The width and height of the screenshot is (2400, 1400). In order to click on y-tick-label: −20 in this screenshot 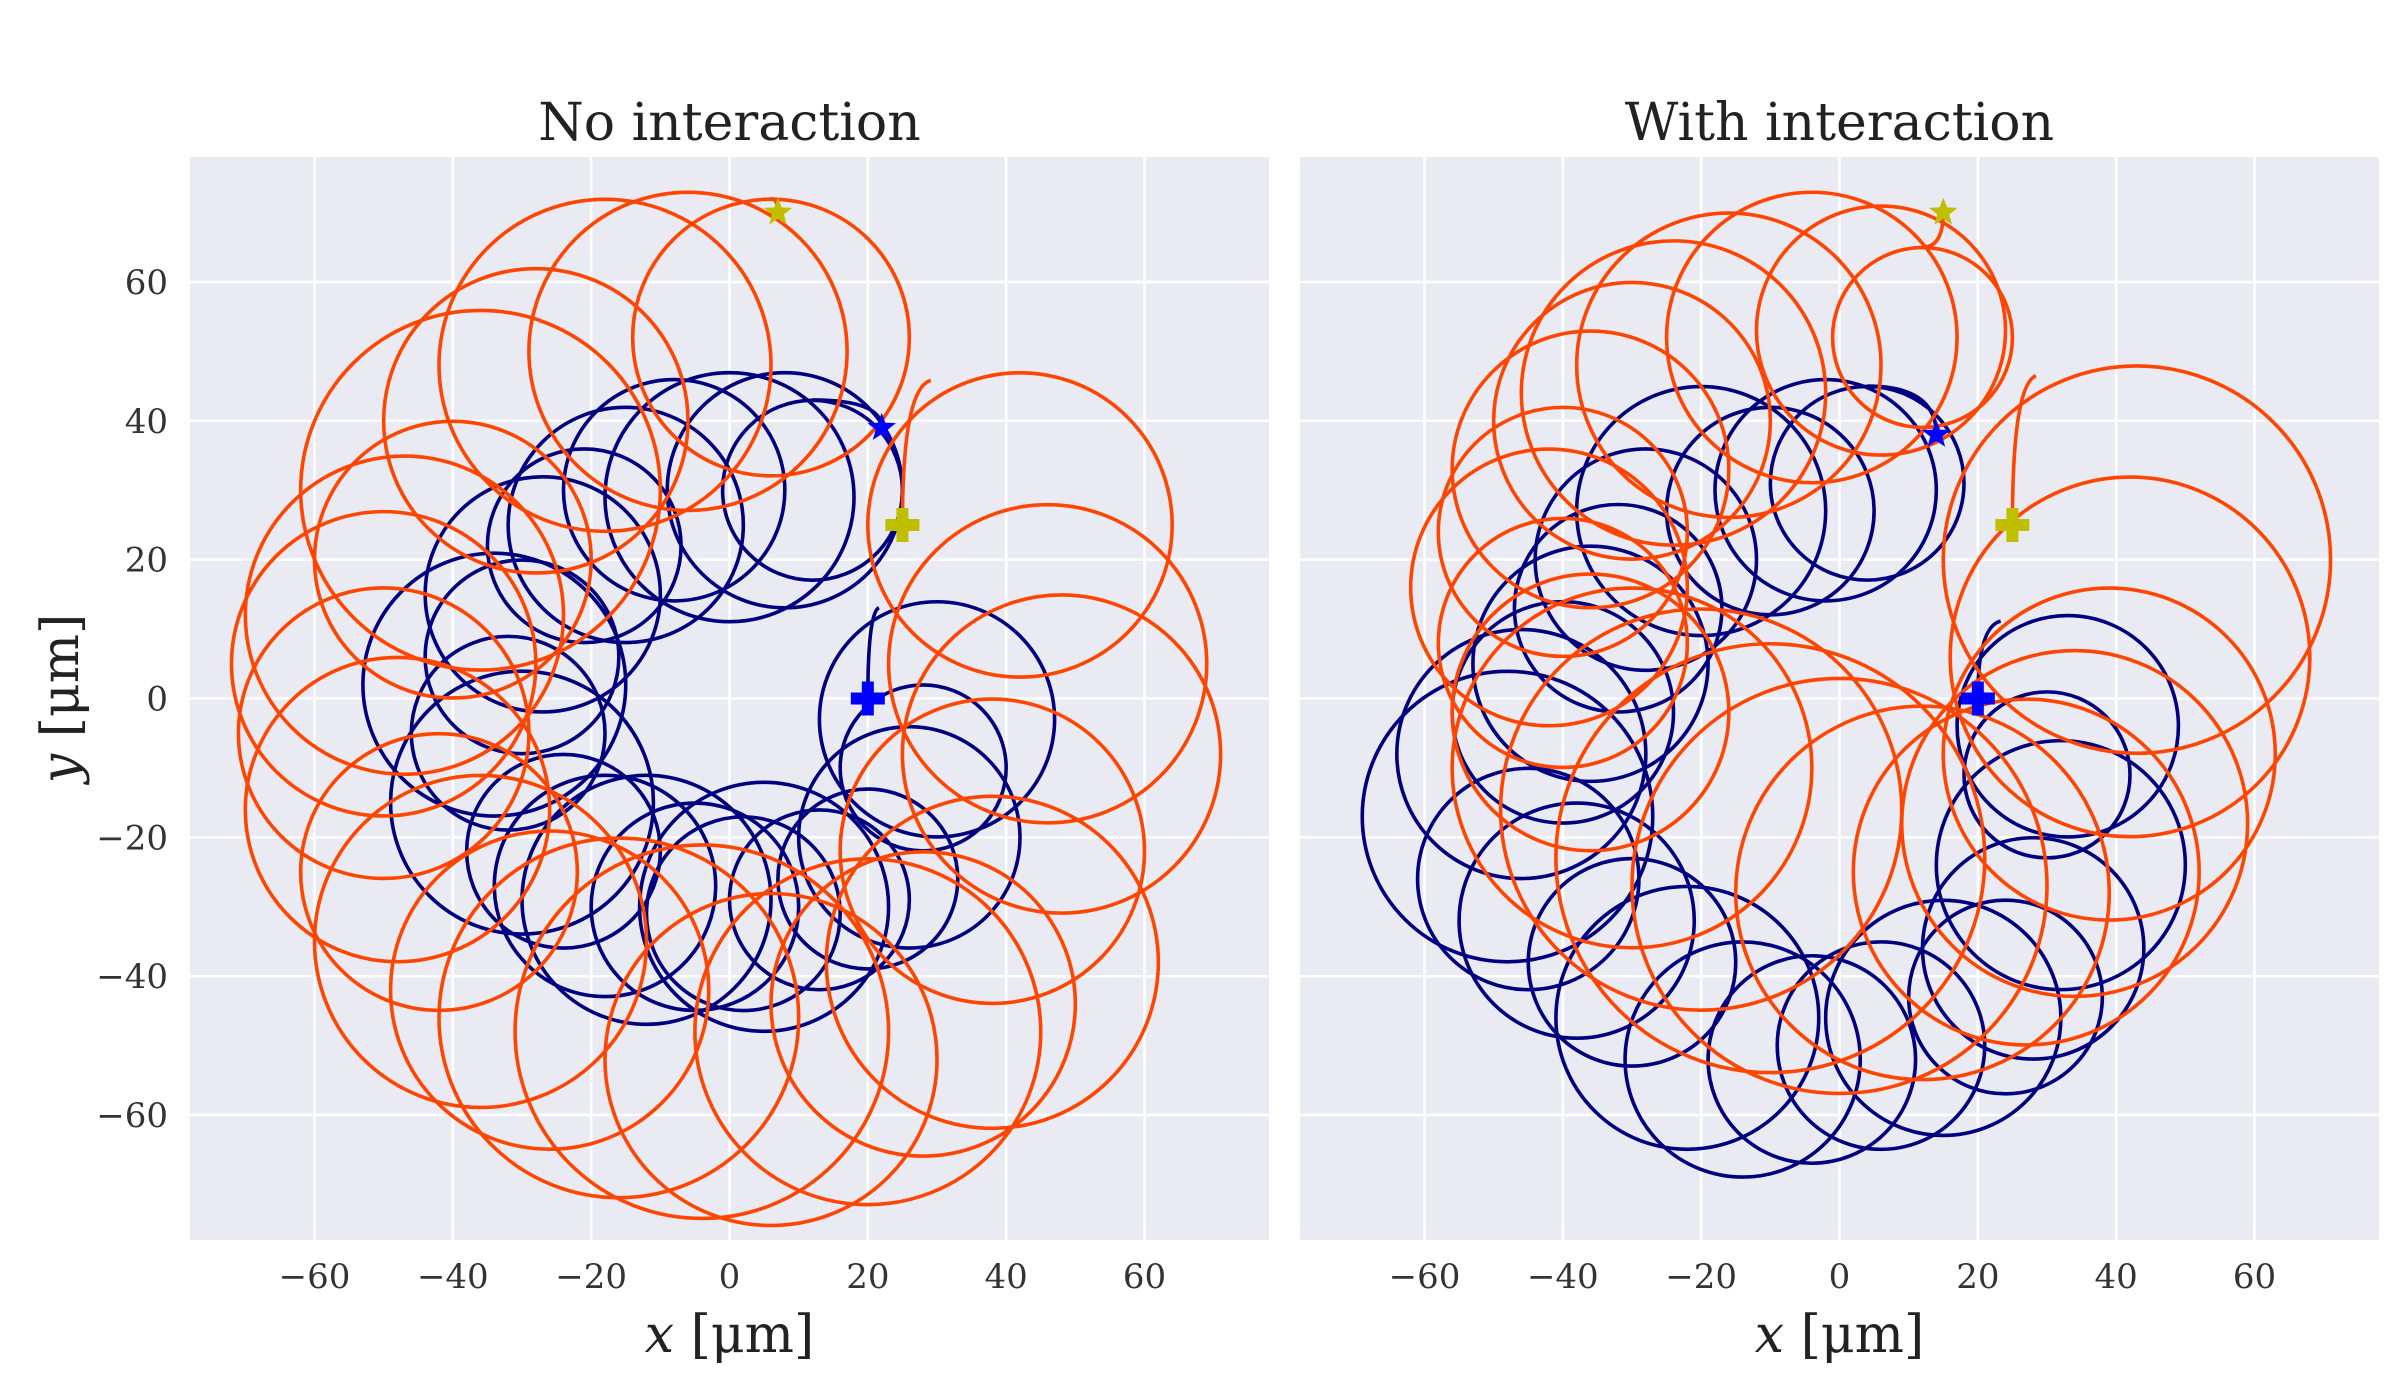, I will do `click(132, 838)`.